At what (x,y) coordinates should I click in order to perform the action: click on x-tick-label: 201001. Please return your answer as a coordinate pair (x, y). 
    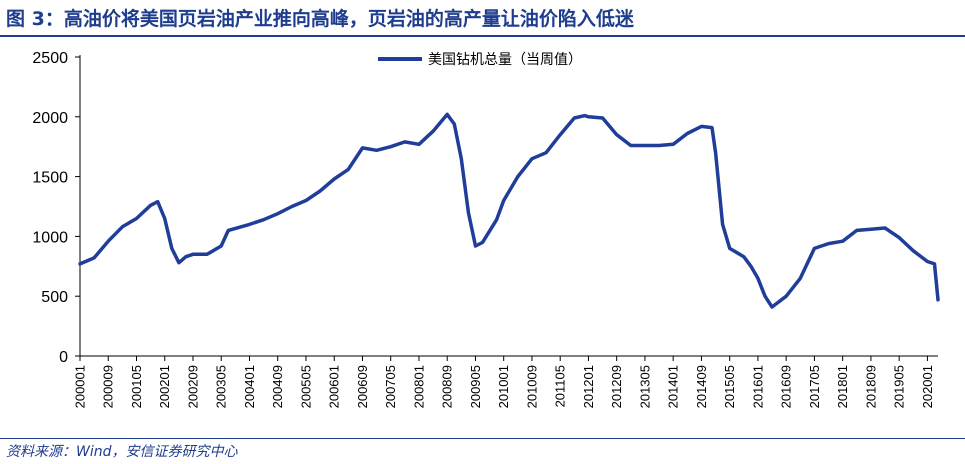
    Looking at the image, I should click on (503, 386).